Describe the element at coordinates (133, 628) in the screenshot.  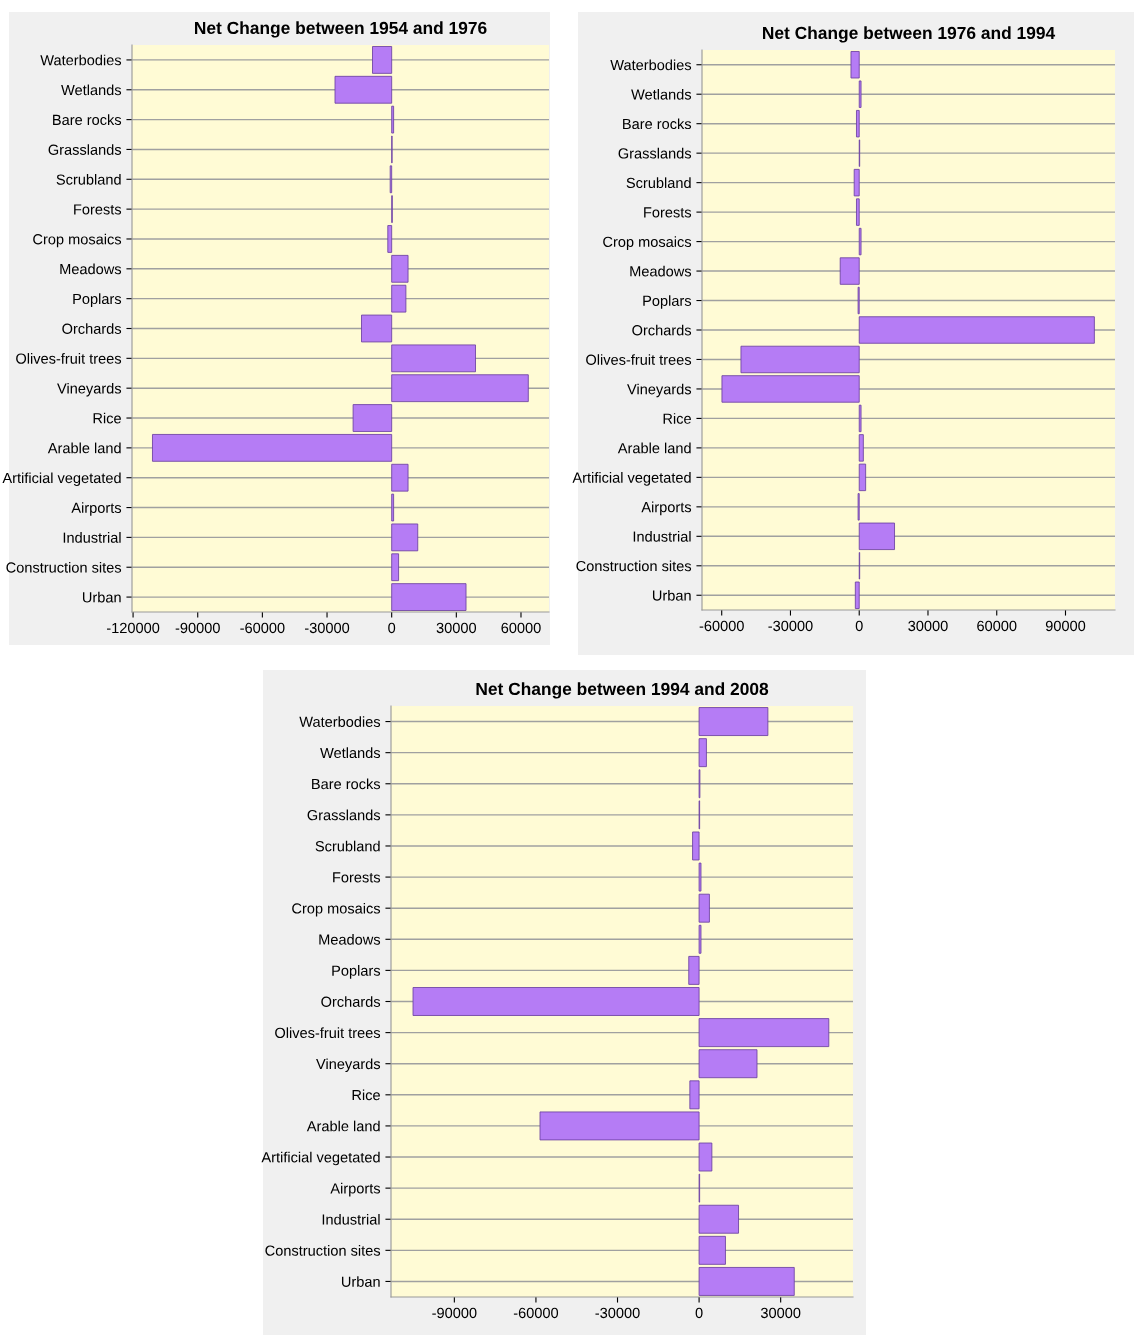
I see `x-tick-label: -120000` at that location.